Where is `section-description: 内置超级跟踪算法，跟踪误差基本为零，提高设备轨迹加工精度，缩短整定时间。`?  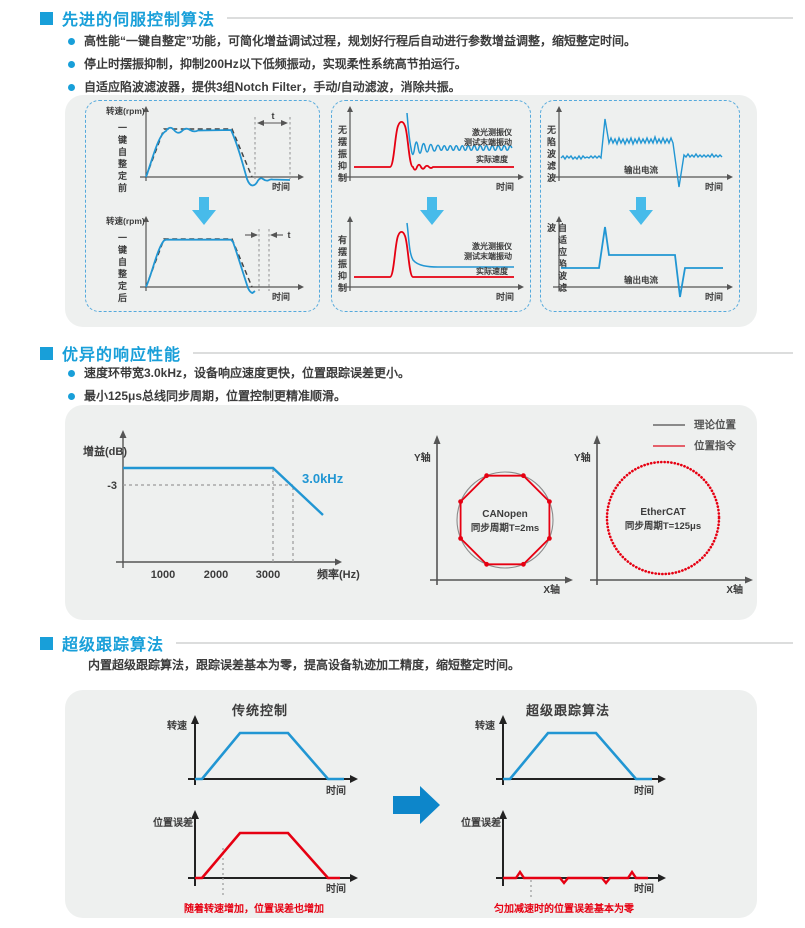 section-description: 内置超级跟踪算法，跟踪误差基本为零，提高设备轨迹加工精度，缩短整定时间。 is located at coordinates (304, 665).